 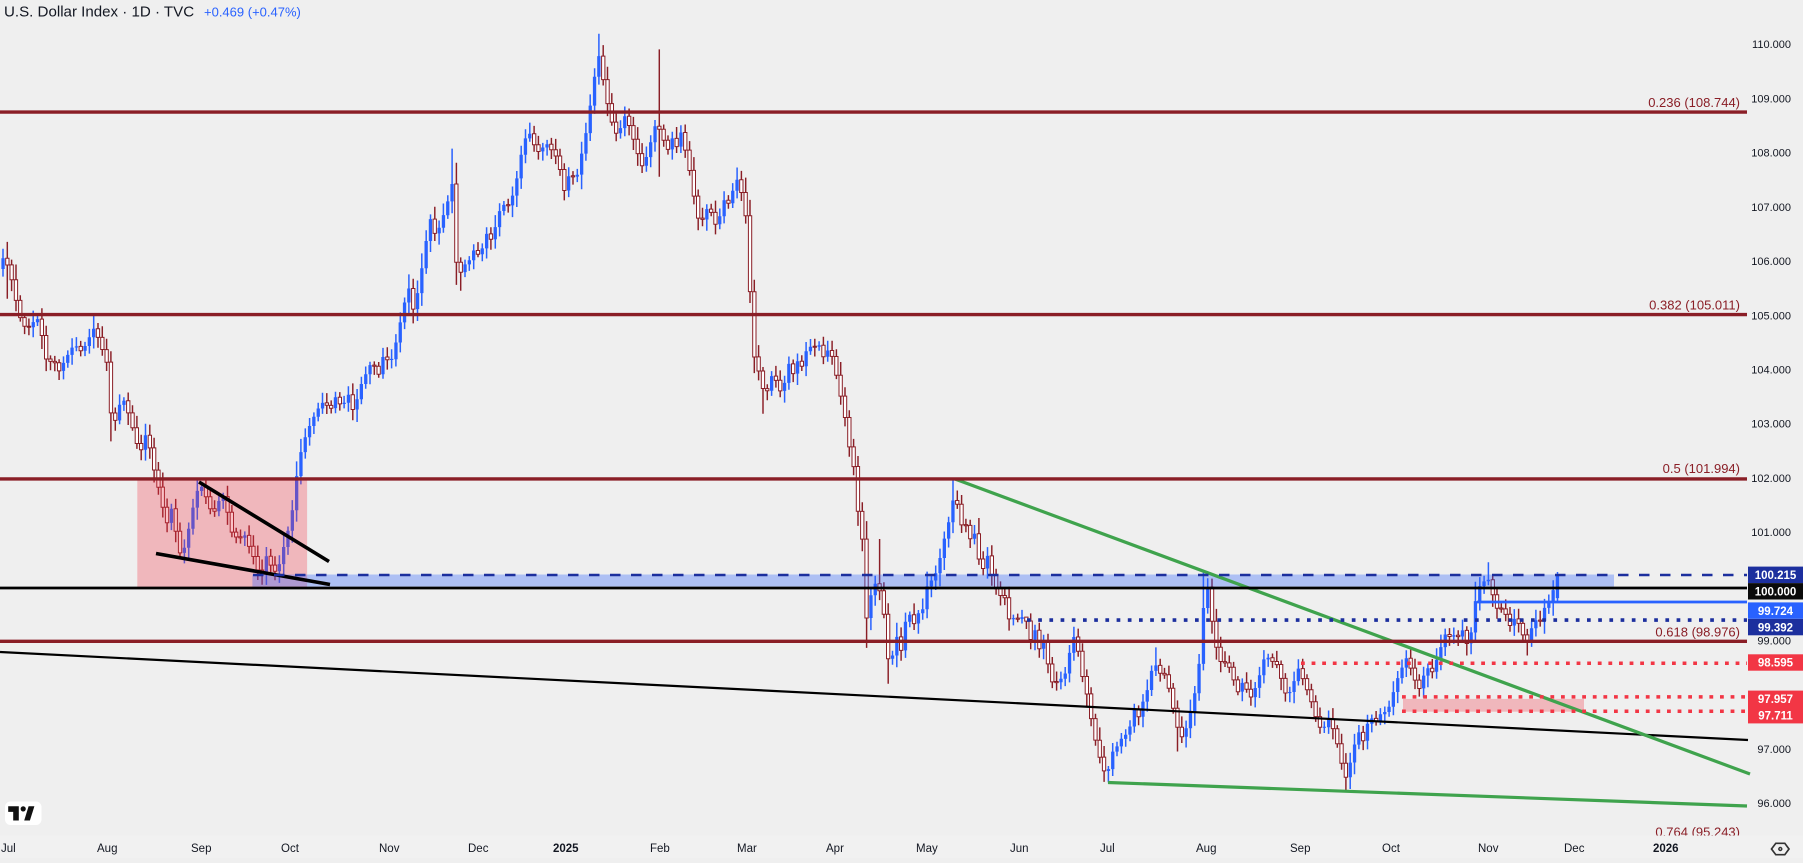 I want to click on svg-text: 101.000, so click(x=1771, y=533).